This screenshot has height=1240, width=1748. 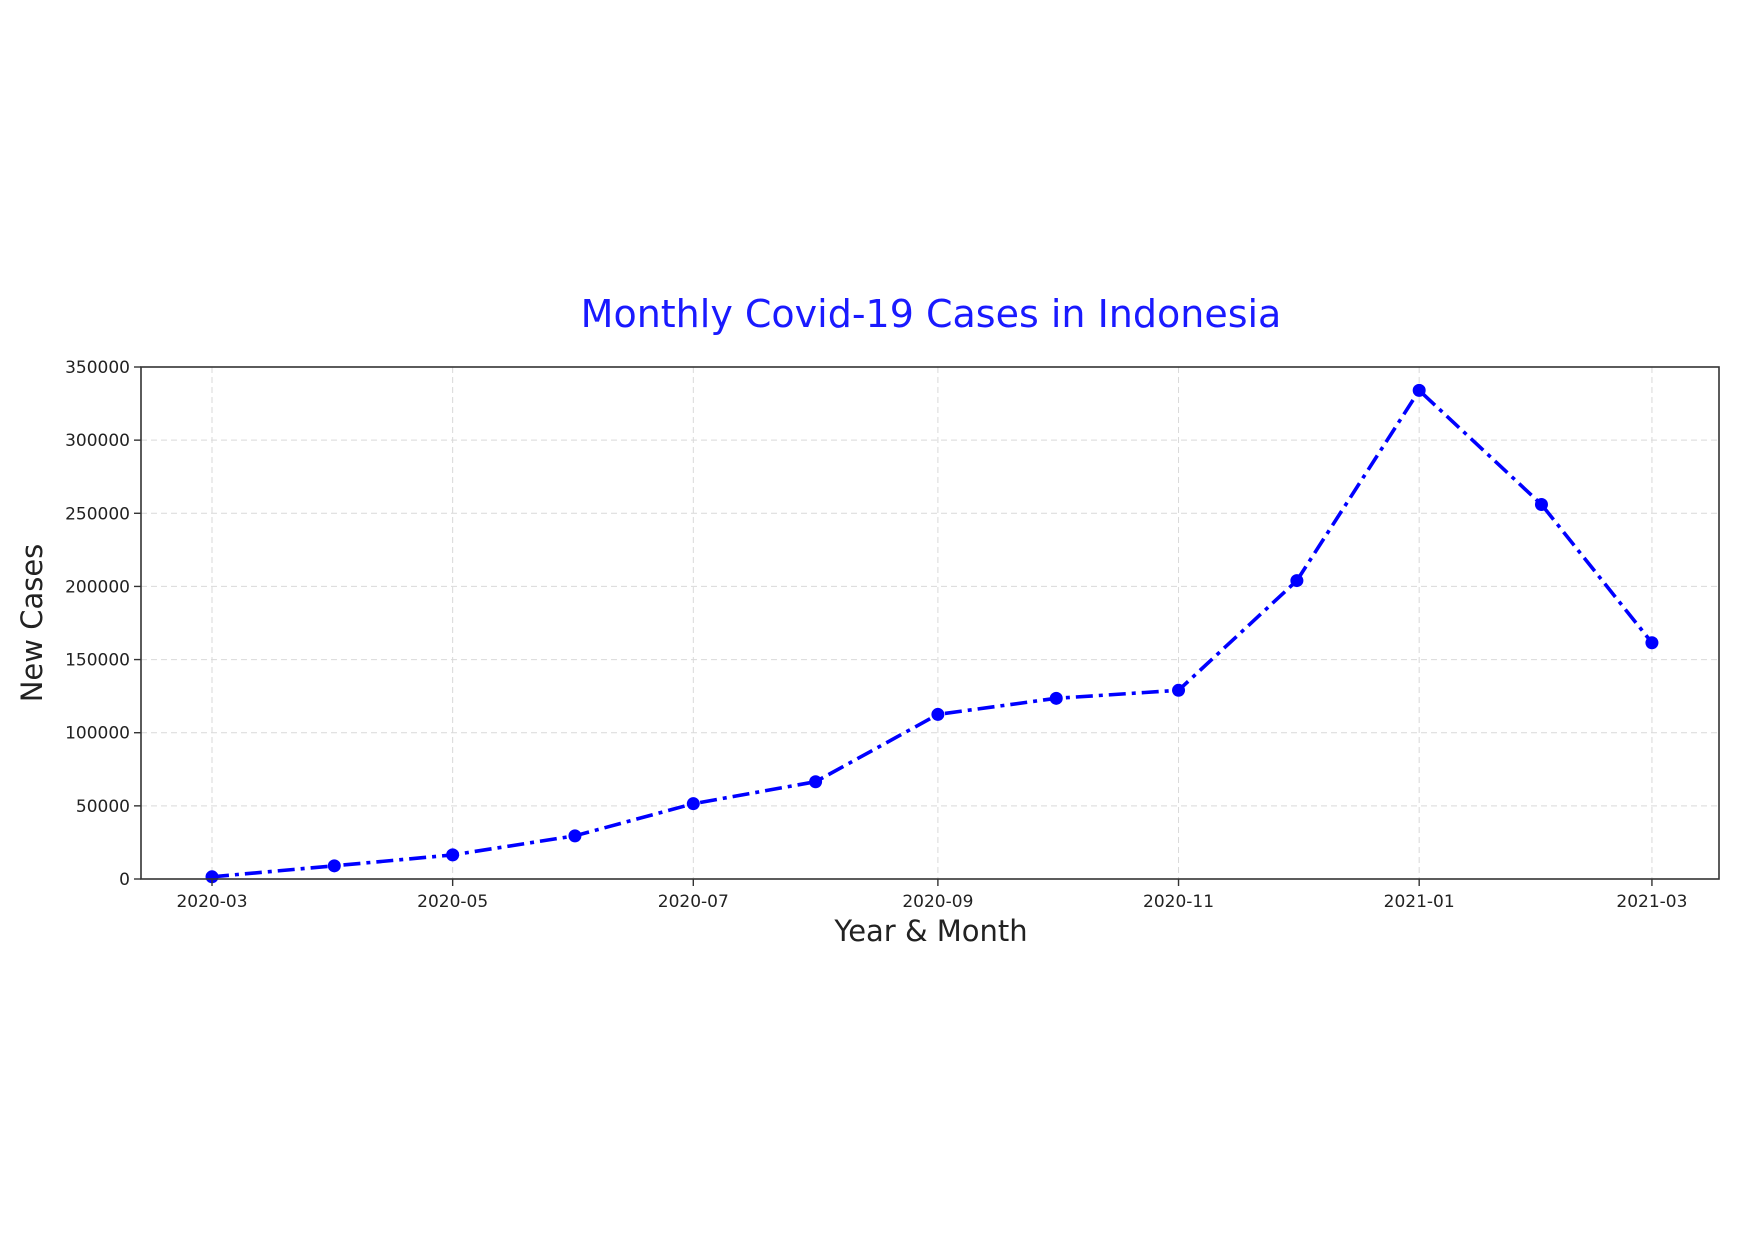 I want to click on x-tick-label: 2020-07, so click(x=693, y=902).